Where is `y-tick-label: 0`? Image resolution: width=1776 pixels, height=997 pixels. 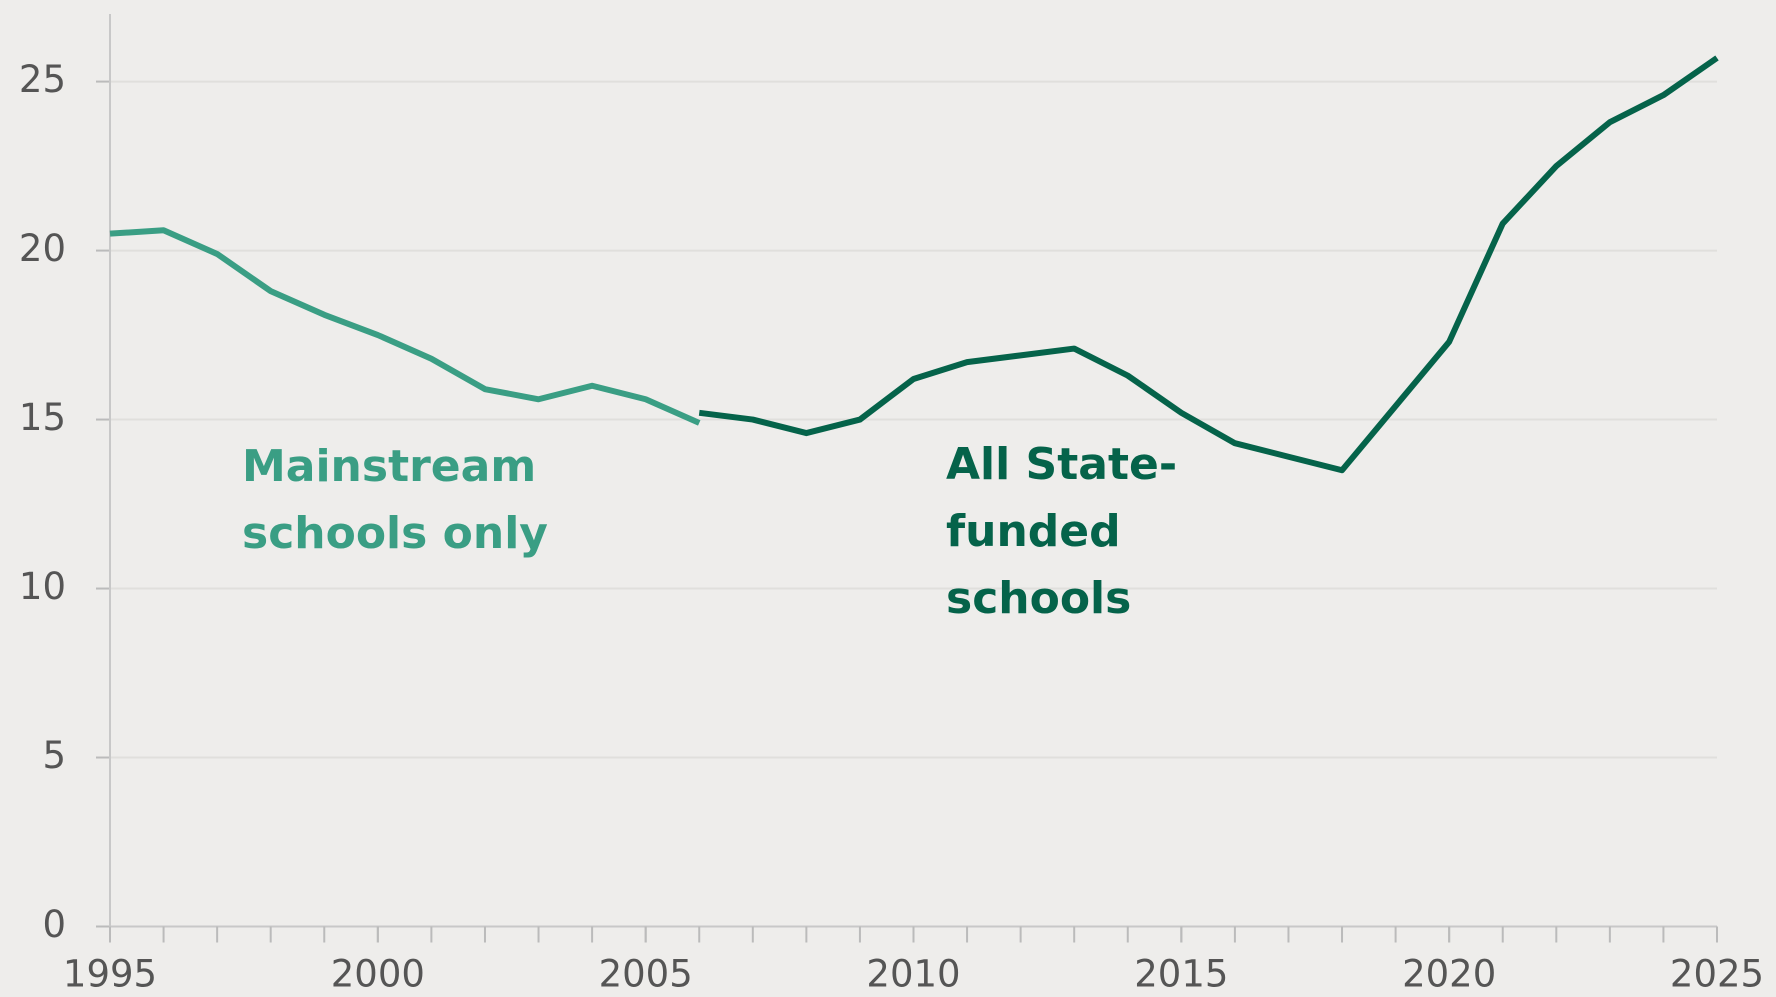 y-tick-label: 0 is located at coordinates (54, 924).